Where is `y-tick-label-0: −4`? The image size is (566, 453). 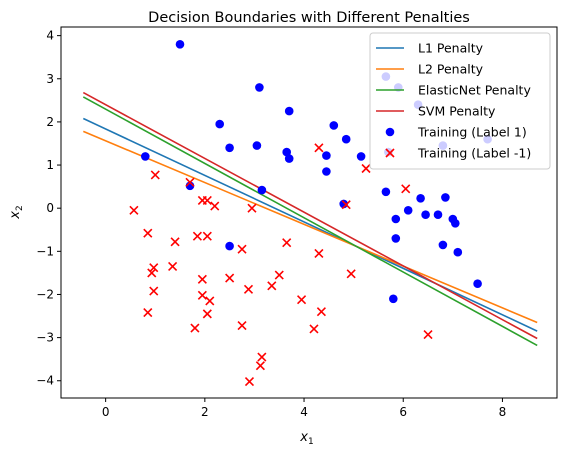 y-tick-label-0: −4 is located at coordinates (45, 381).